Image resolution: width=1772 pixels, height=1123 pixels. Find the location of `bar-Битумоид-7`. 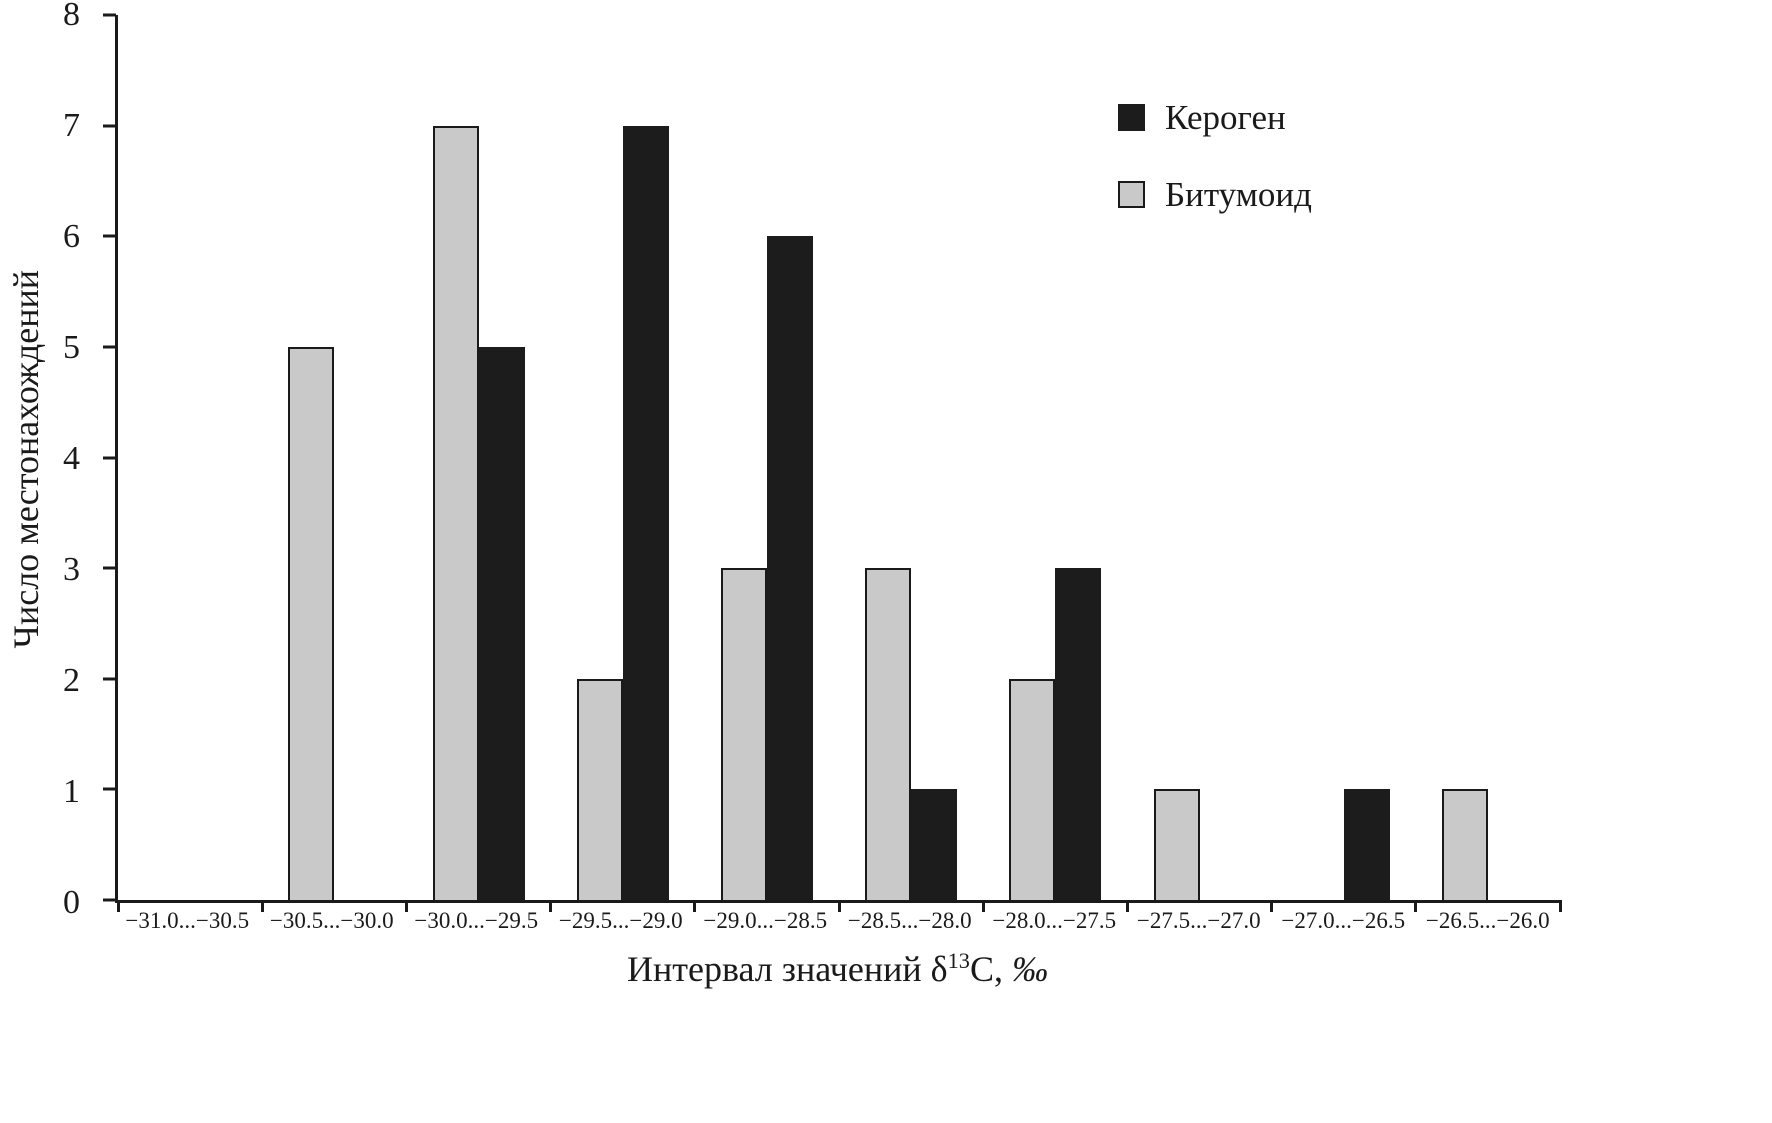

bar-Битумоид-7 is located at coordinates (1176, 844).